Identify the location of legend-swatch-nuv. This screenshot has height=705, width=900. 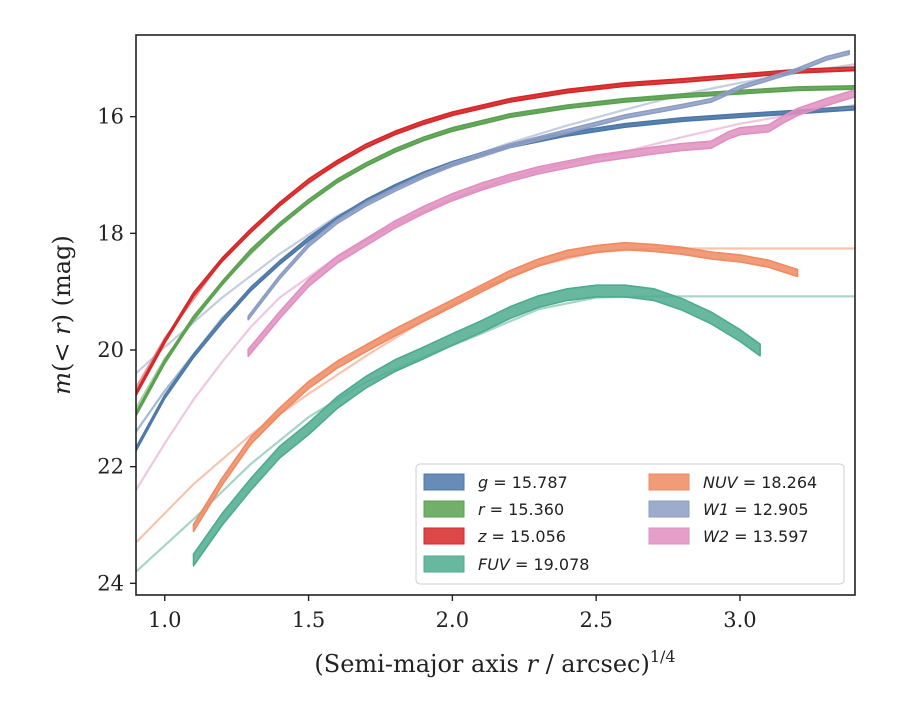
(669, 482).